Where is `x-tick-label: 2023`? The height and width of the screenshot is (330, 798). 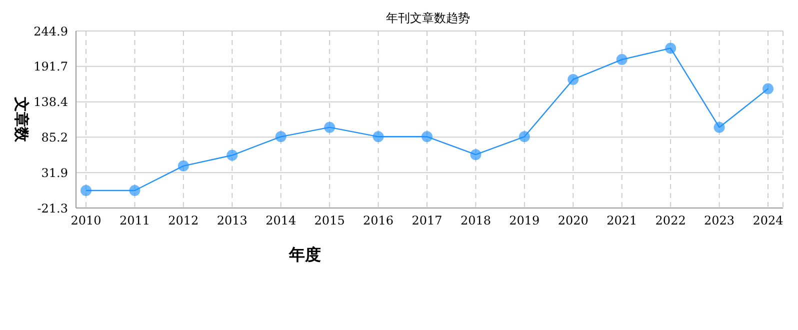 x-tick-label: 2023 is located at coordinates (719, 221).